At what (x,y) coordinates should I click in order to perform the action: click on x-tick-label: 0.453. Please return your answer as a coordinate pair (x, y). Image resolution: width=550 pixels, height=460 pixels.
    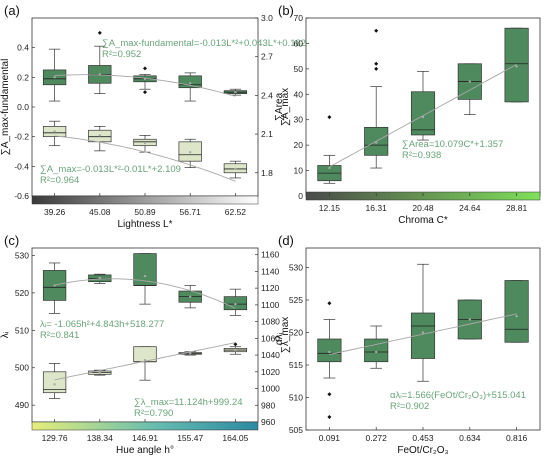
    Looking at the image, I should click on (423, 438).